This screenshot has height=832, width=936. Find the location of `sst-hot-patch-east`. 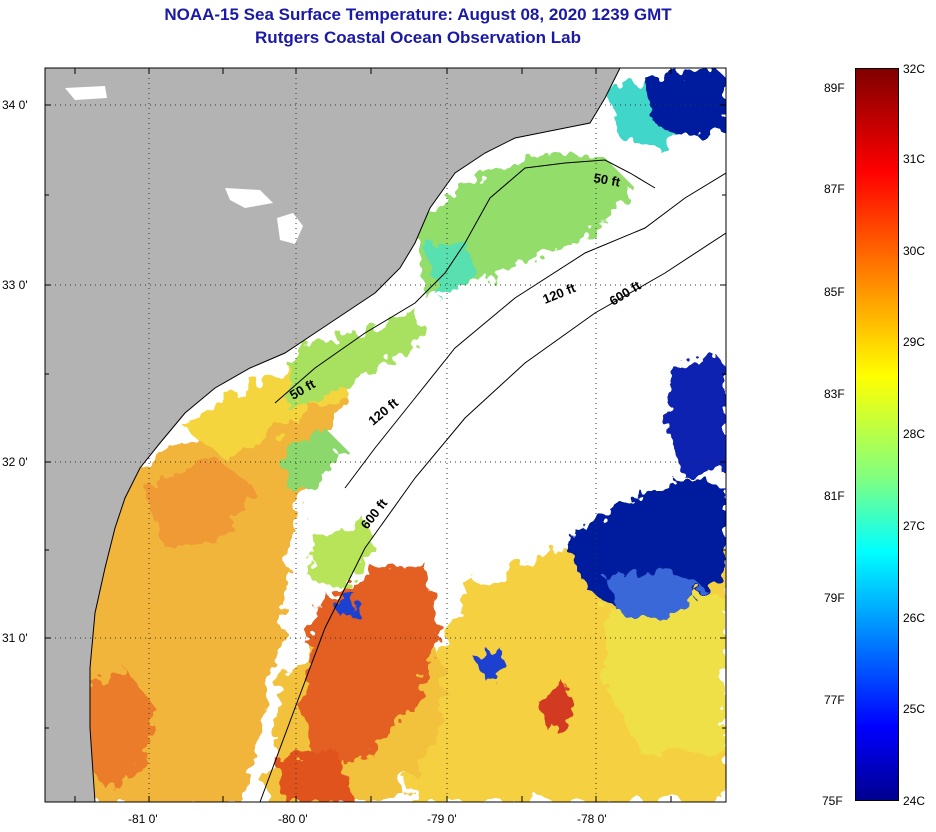

sst-hot-patch-east is located at coordinates (555, 708).